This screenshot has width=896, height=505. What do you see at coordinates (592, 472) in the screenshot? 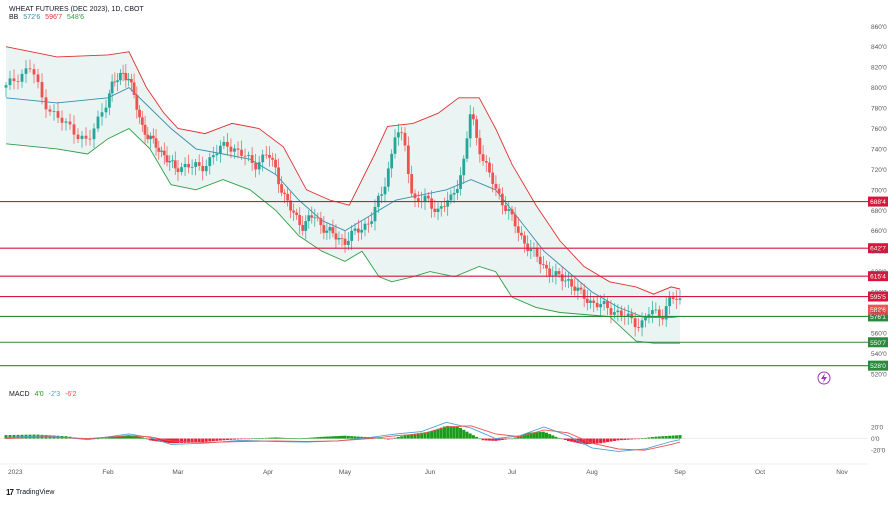
I see `x-tick-label: Aug` at bounding box center [592, 472].